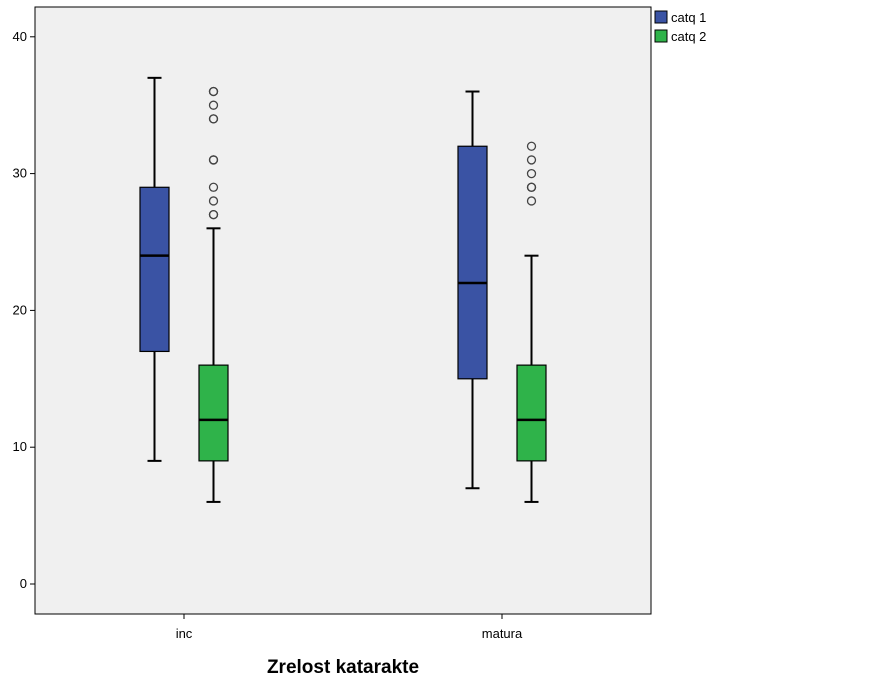 The height and width of the screenshot is (697, 870). What do you see at coordinates (20, 173) in the screenshot?
I see `y-tick-label: 30` at bounding box center [20, 173].